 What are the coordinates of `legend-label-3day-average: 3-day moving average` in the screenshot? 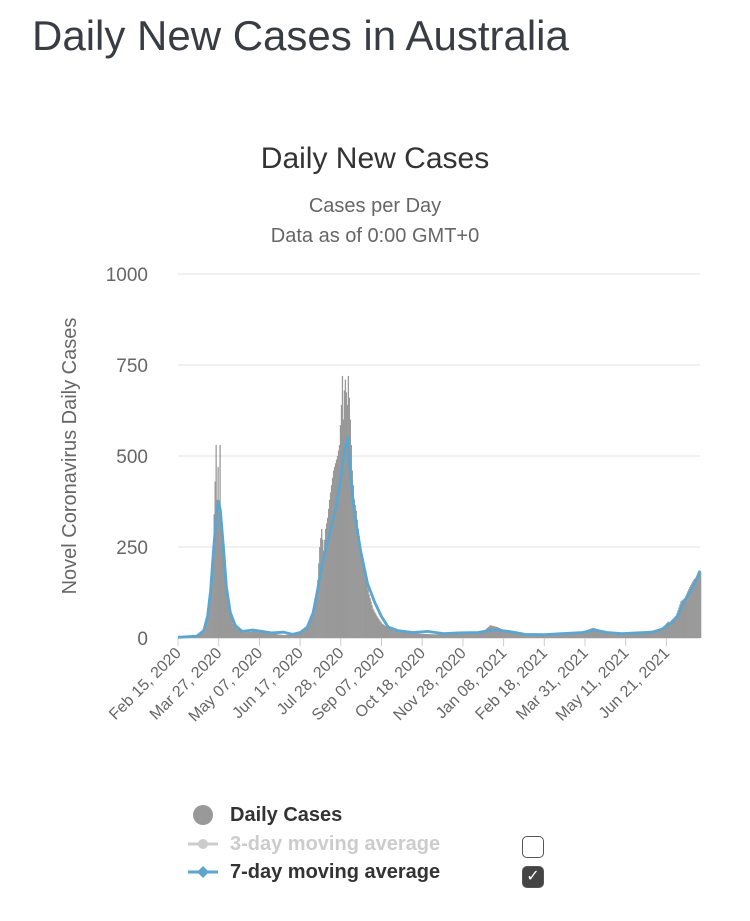 It's located at (335, 843).